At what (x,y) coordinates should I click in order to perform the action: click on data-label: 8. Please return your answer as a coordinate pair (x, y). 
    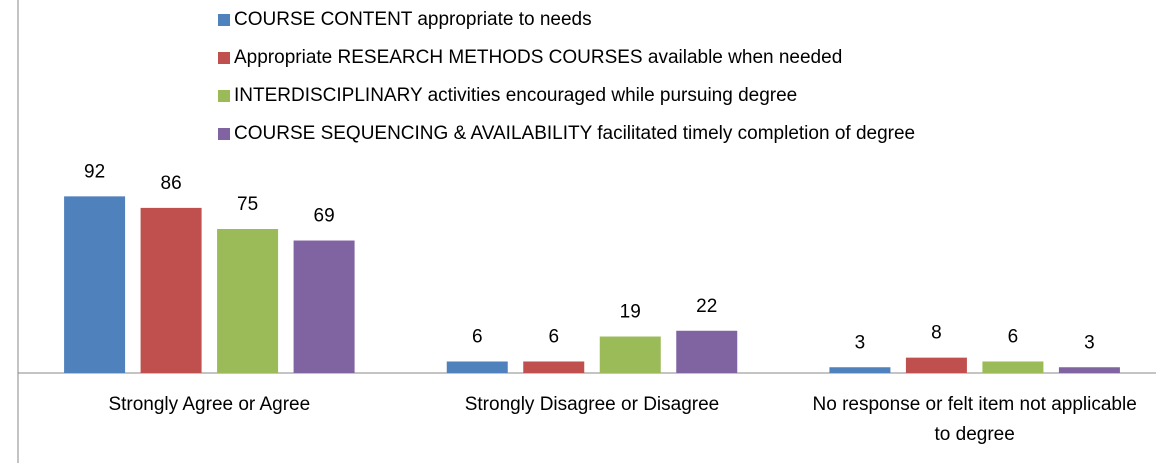
    Looking at the image, I should click on (936, 333).